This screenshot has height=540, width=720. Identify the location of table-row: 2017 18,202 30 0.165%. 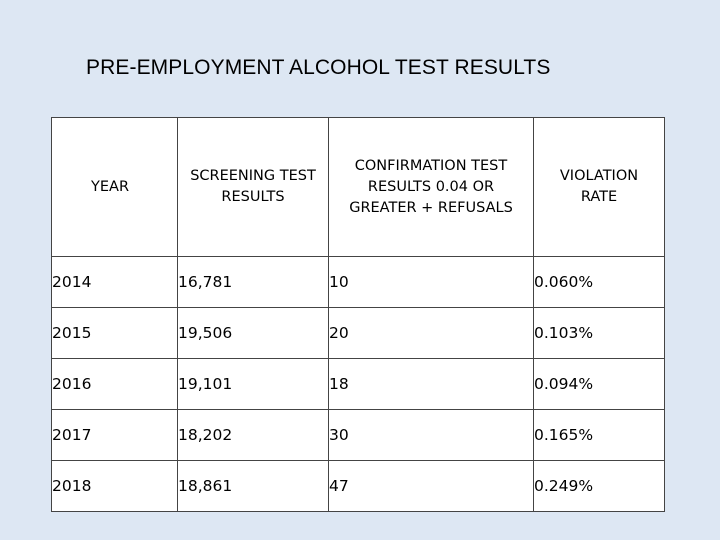
(358, 435).